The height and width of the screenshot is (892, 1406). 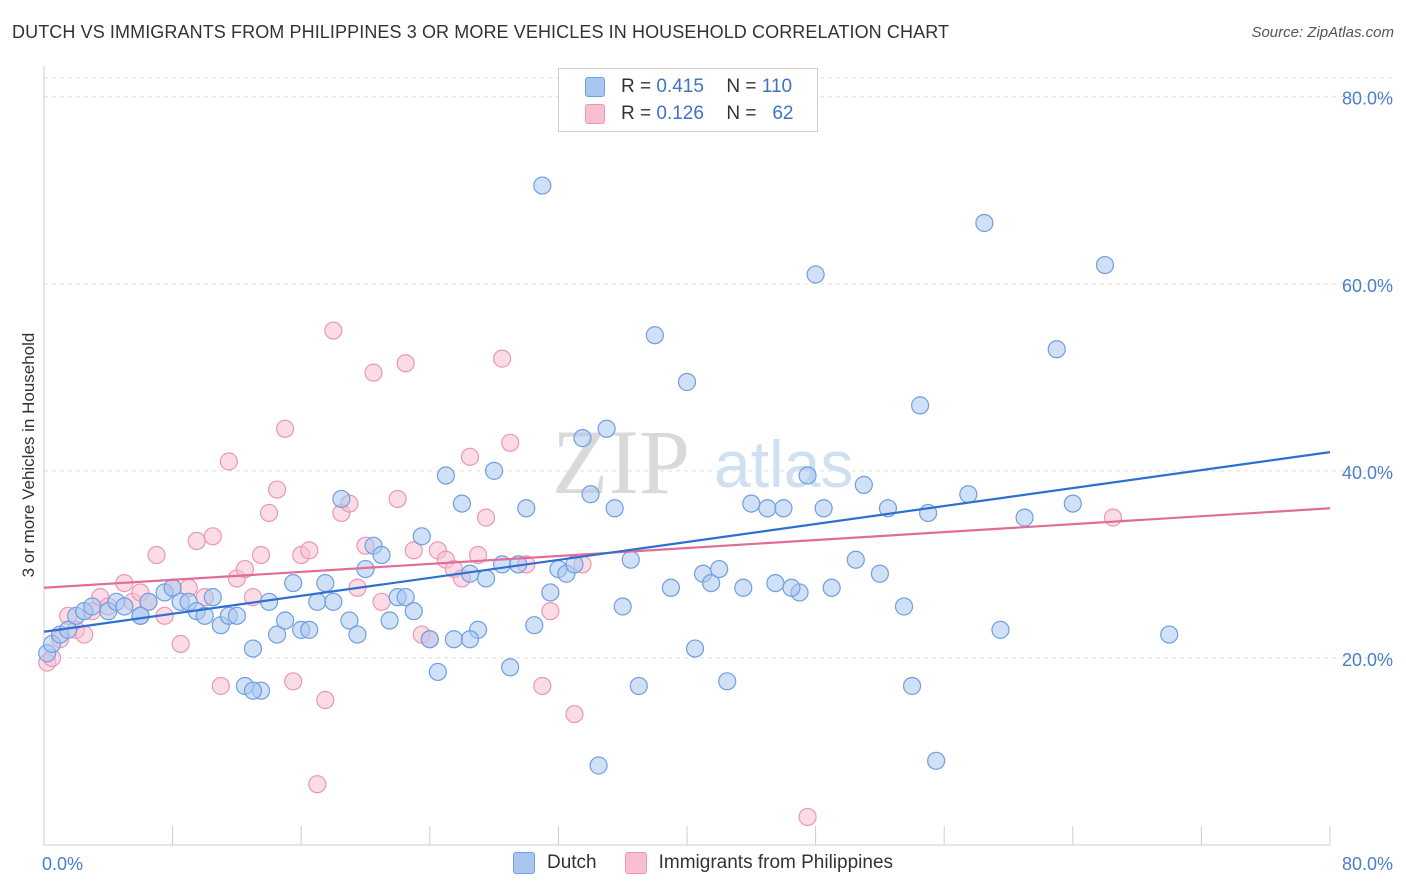 I want to click on watermark: ZIP atlas, so click(x=702, y=462).